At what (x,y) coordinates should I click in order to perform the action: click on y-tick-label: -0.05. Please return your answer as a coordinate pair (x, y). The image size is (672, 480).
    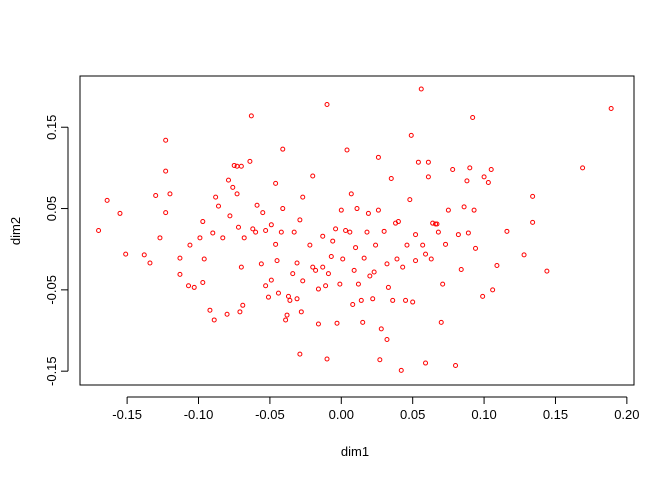
    Looking at the image, I should click on (51, 290).